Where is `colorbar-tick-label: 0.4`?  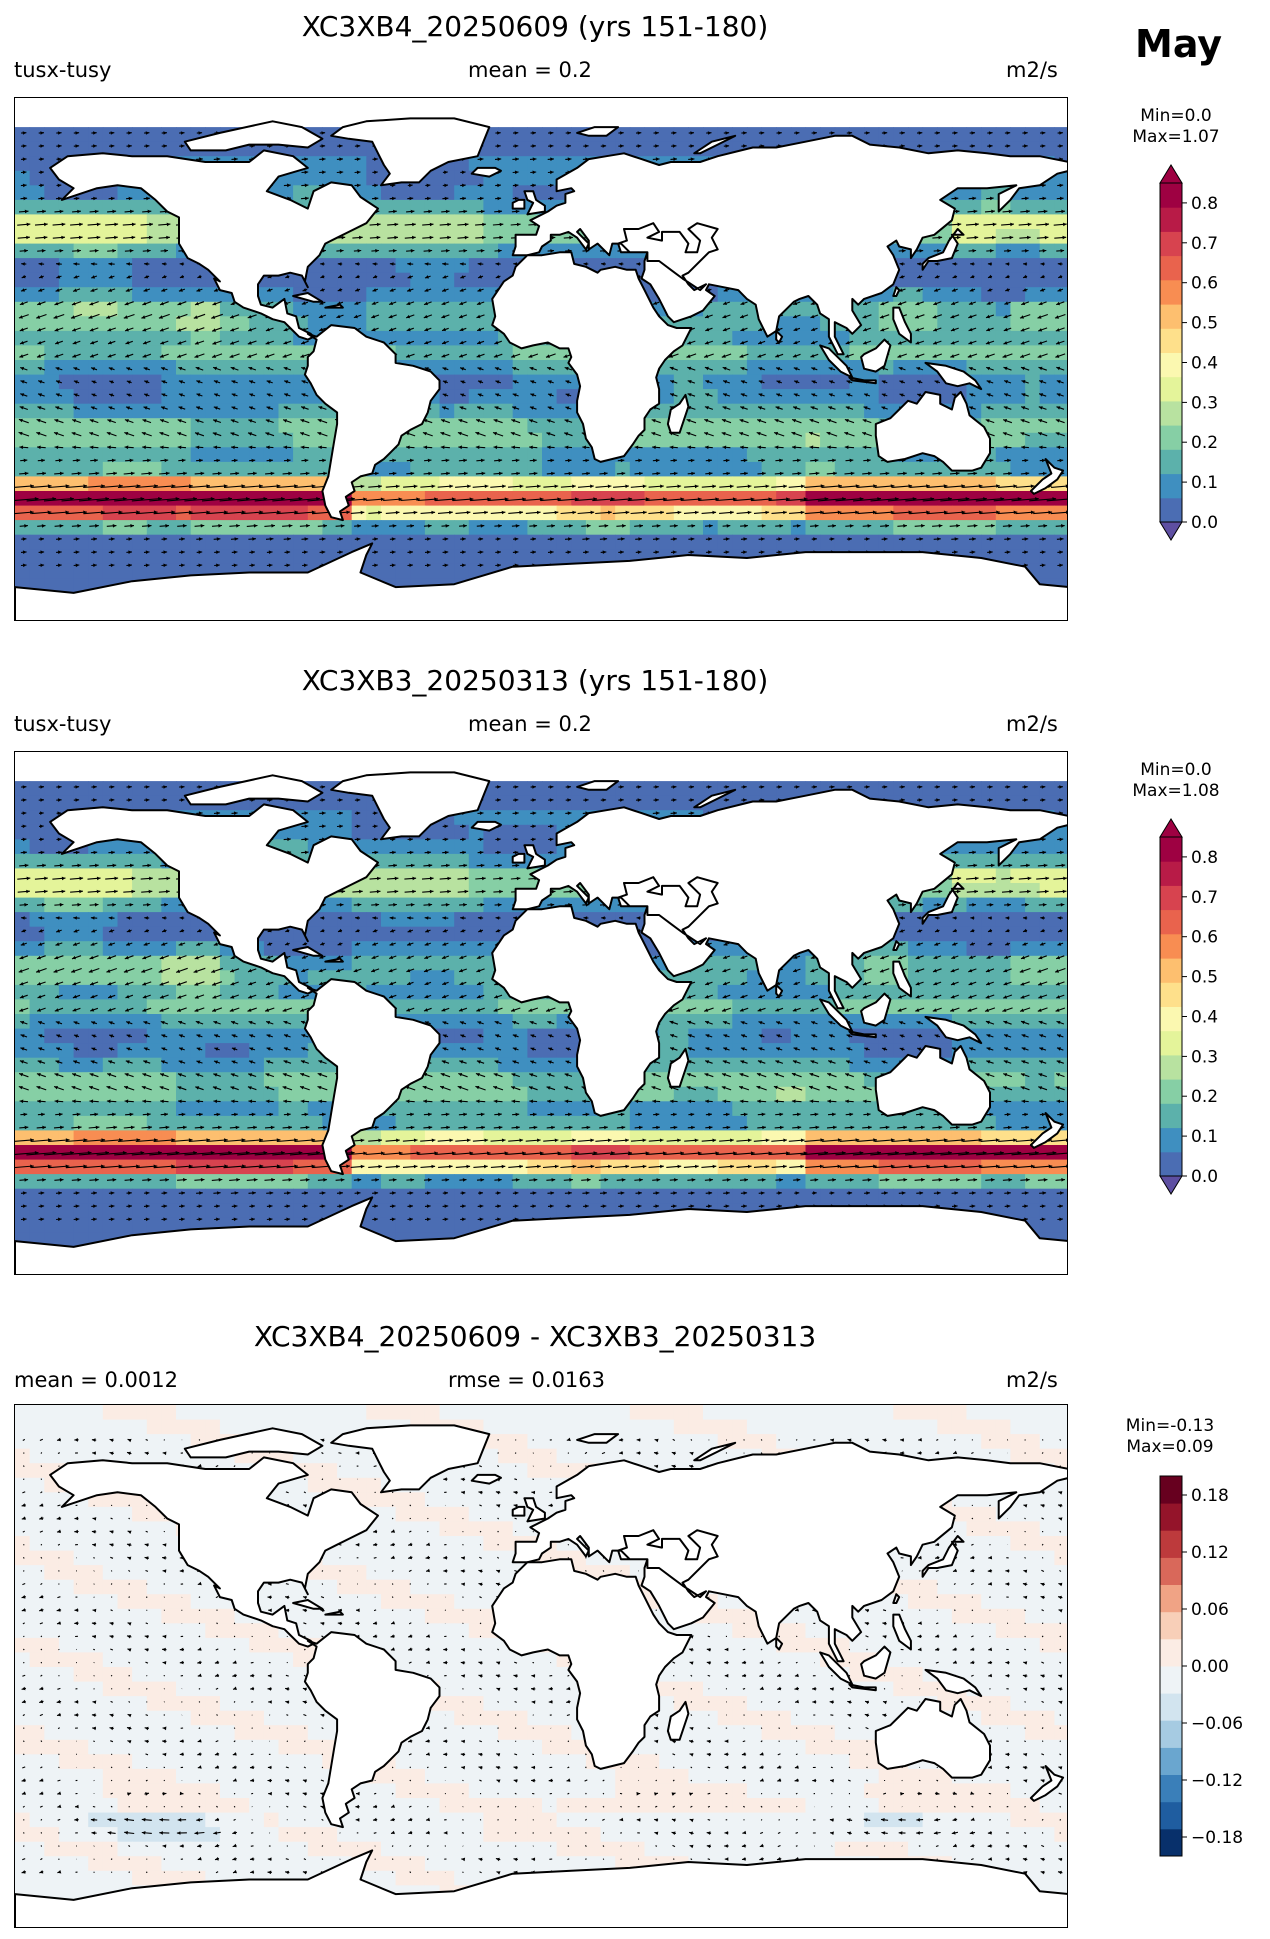
colorbar-tick-label: 0.4 is located at coordinates (1204, 364).